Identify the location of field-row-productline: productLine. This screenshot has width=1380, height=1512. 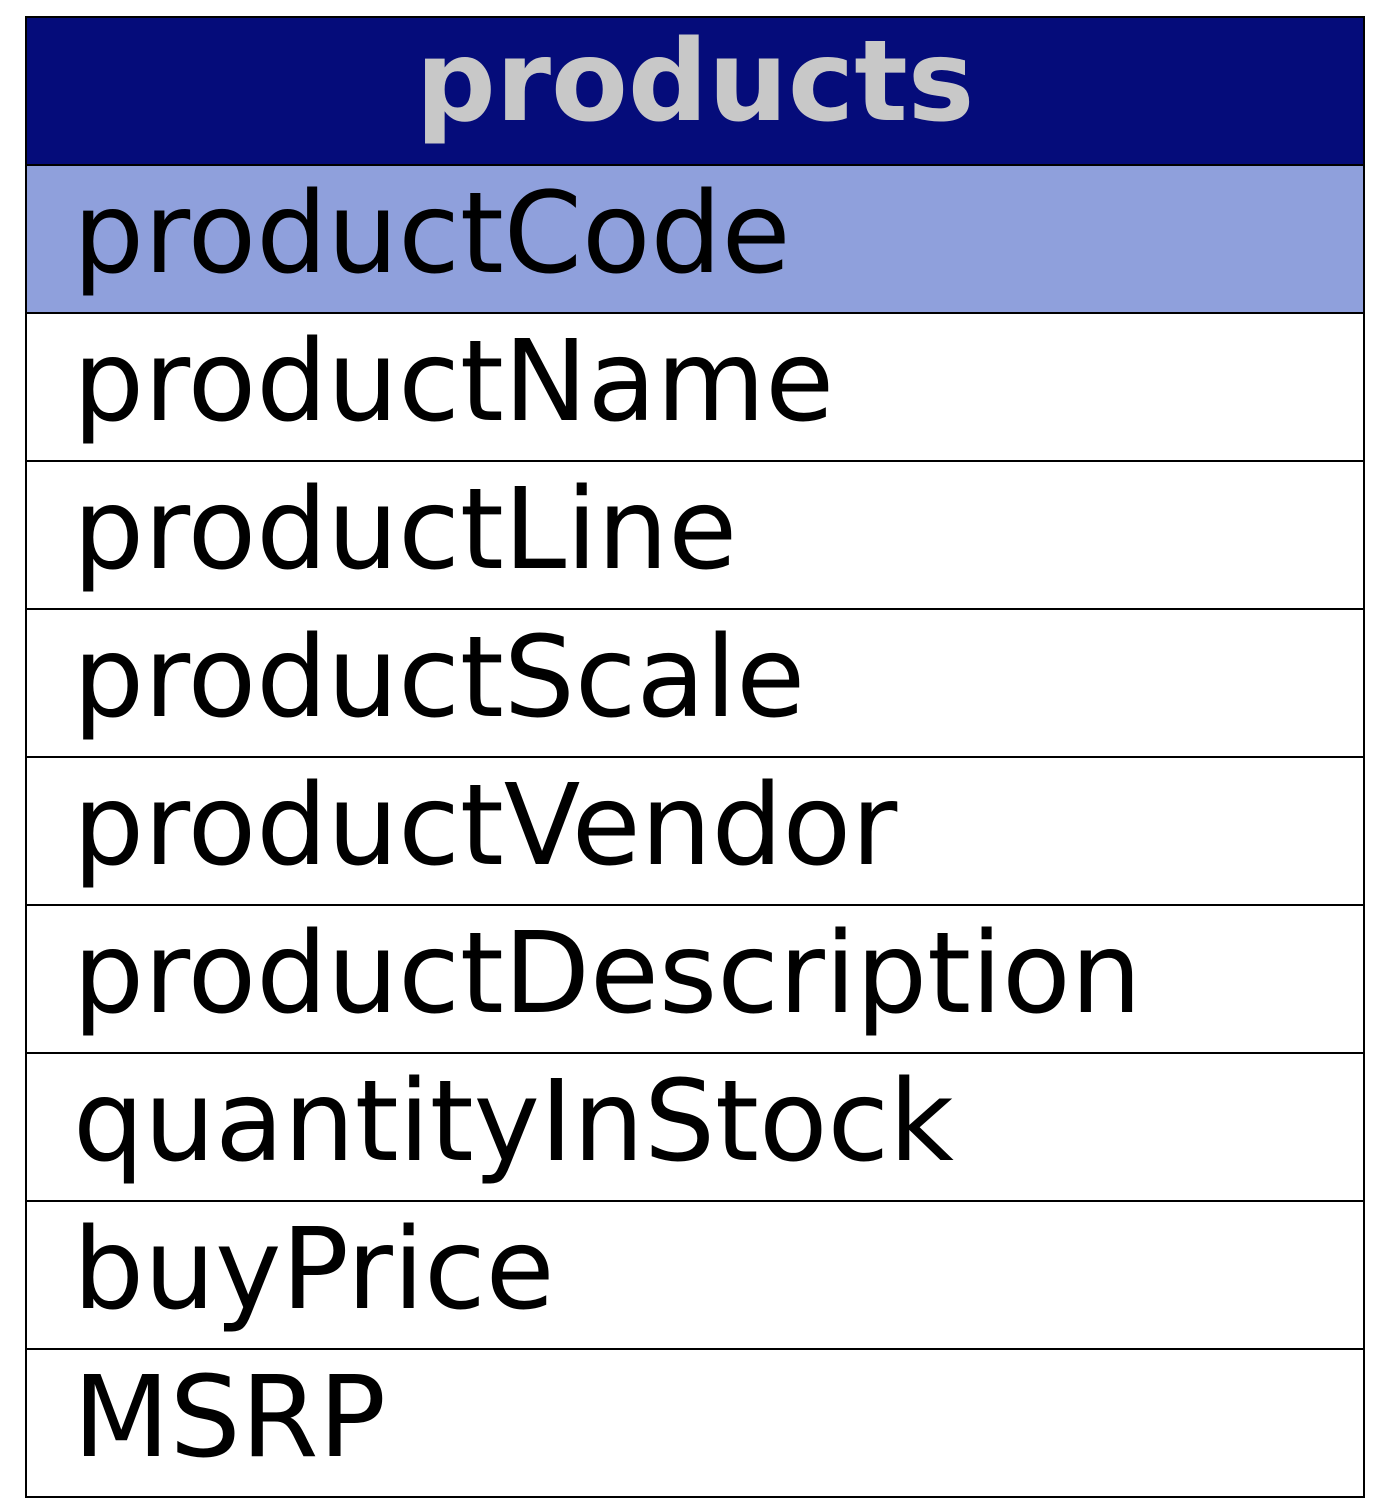
(695, 536).